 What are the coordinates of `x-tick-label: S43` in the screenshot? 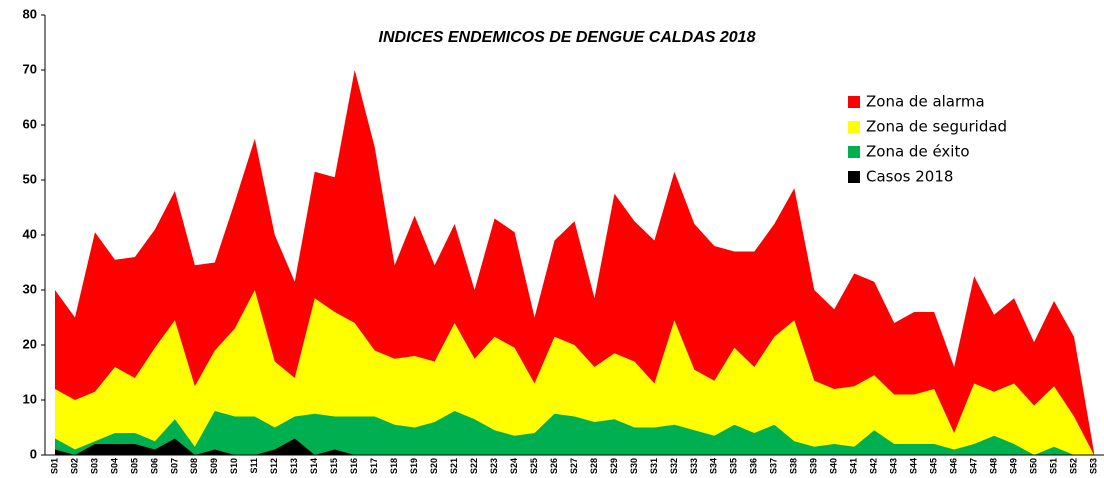 It's located at (894, 466).